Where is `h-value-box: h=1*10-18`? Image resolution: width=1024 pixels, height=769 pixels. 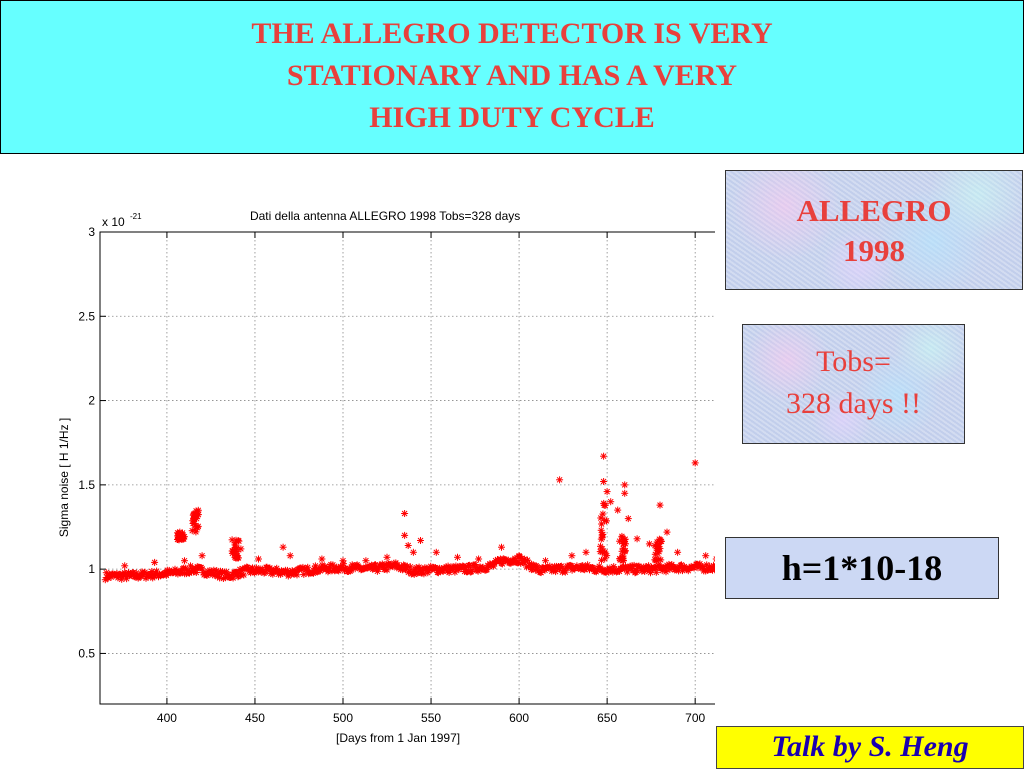
h-value-box: h=1*10-18 is located at coordinates (862, 568).